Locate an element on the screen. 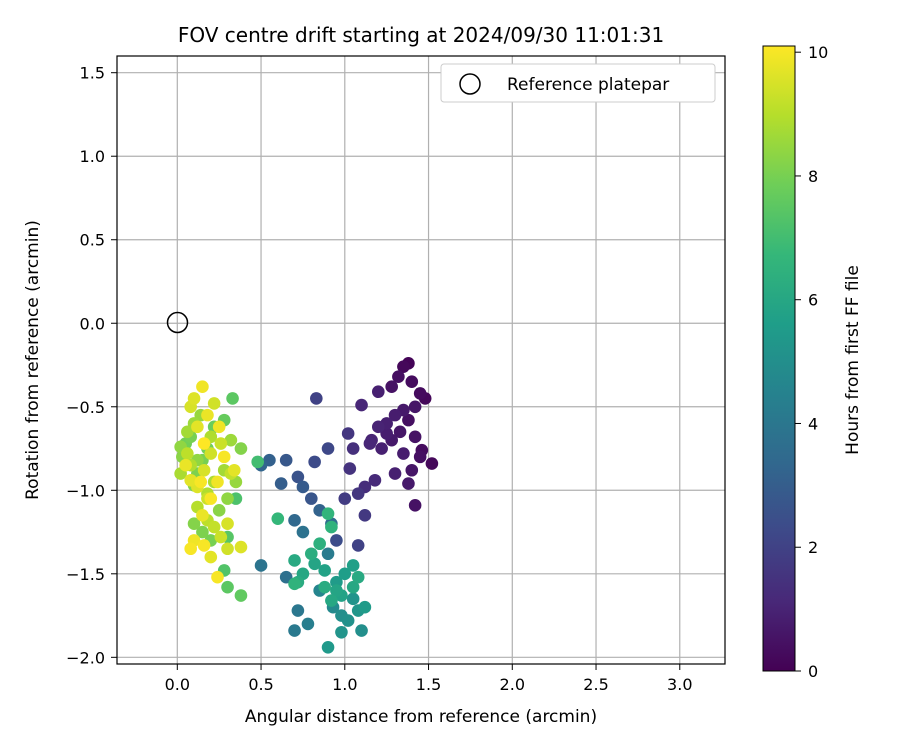 This screenshot has width=900, height=750. y-tick-label: 1.0 is located at coordinates (92, 156).